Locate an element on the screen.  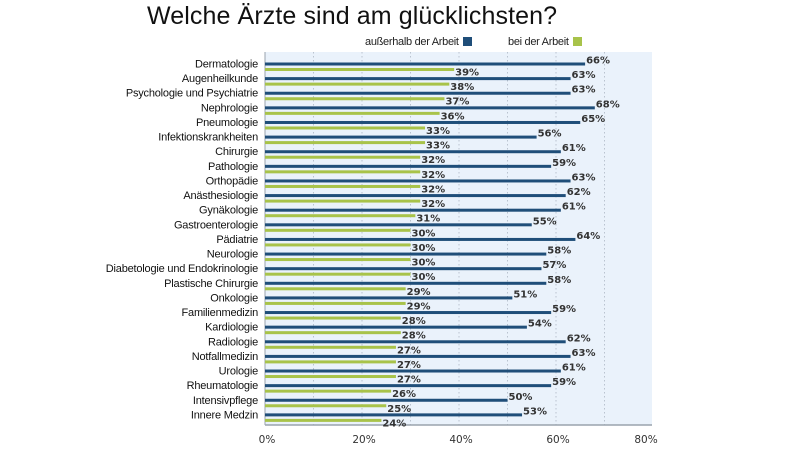
category-label: Urologie is located at coordinates (238, 372).